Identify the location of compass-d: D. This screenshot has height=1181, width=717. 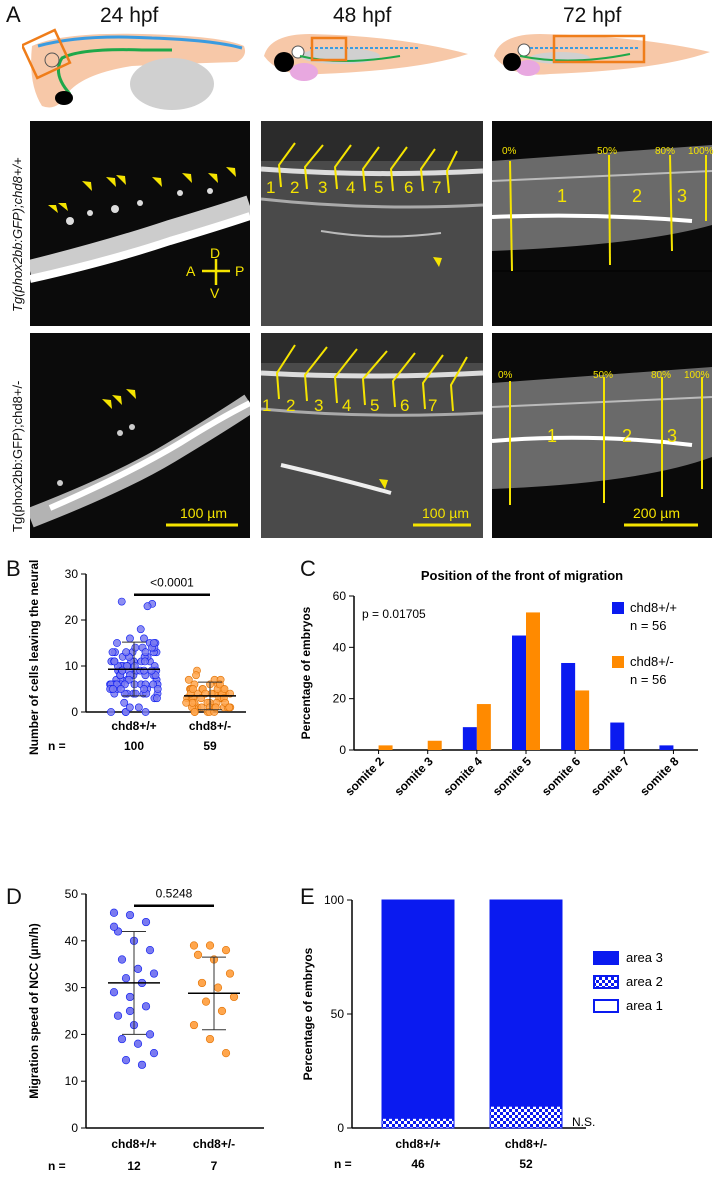
(215, 253).